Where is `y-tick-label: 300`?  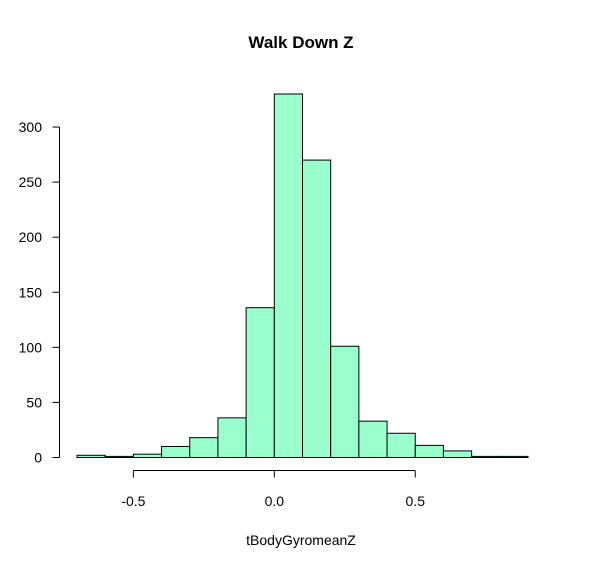 y-tick-label: 300 is located at coordinates (31, 127).